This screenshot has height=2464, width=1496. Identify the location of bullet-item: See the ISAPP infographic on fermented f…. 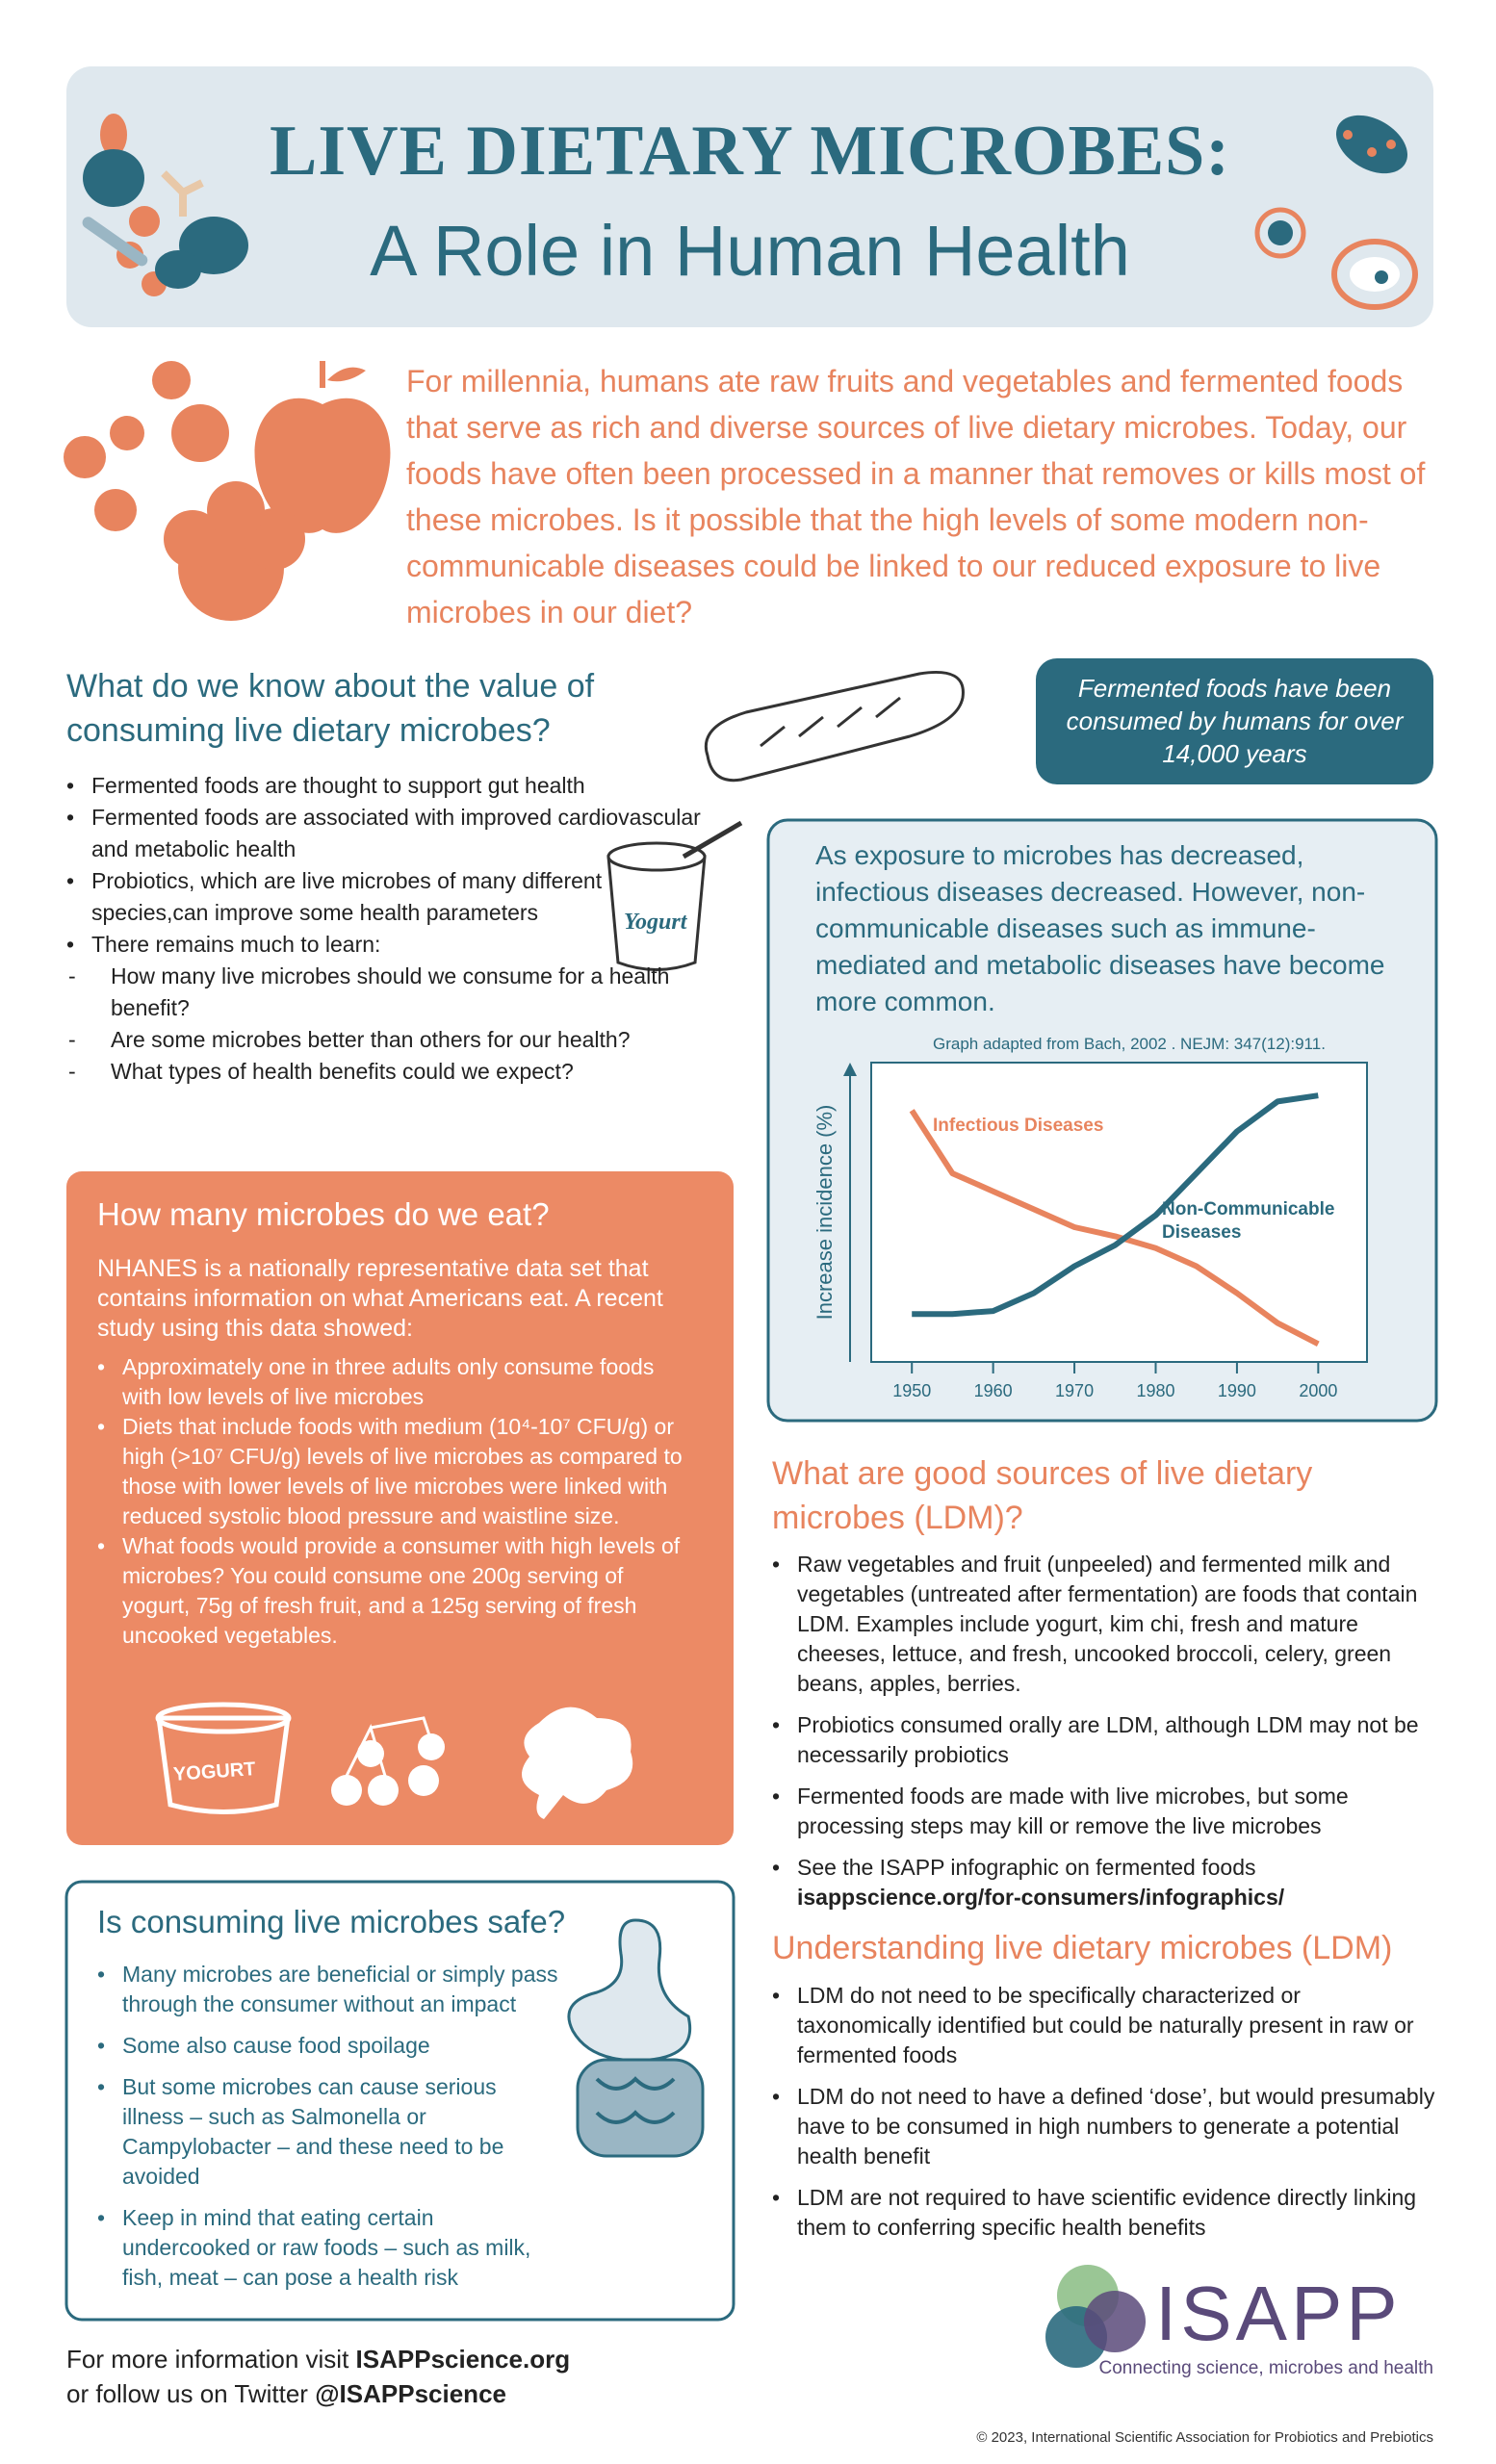
(1104, 1882).